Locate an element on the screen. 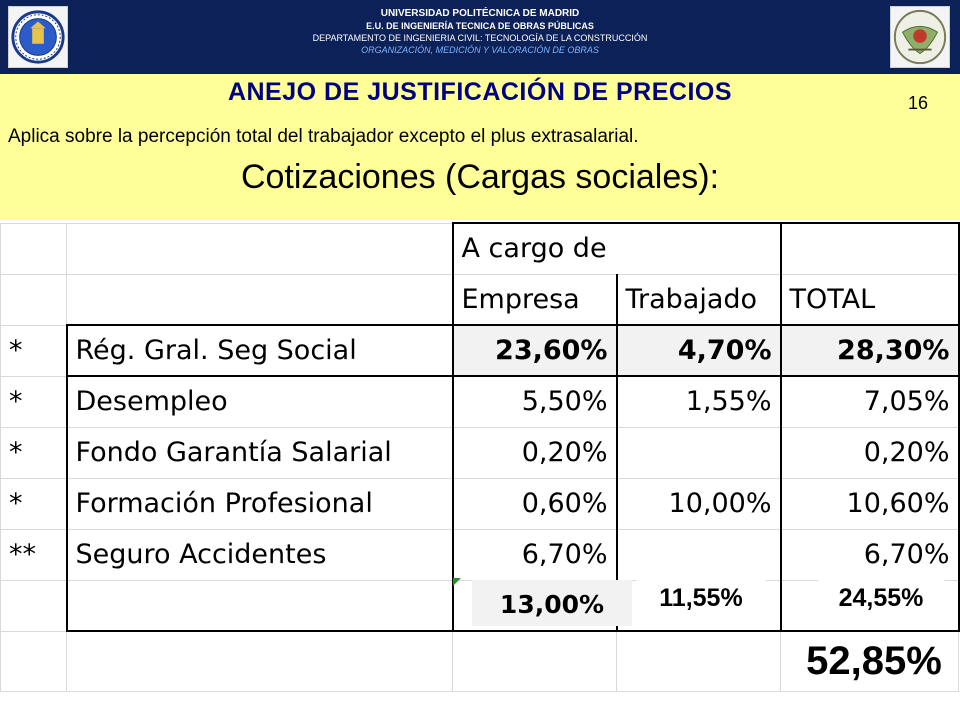 The height and width of the screenshot is (720, 960). university-seal-icon is located at coordinates (38, 37).